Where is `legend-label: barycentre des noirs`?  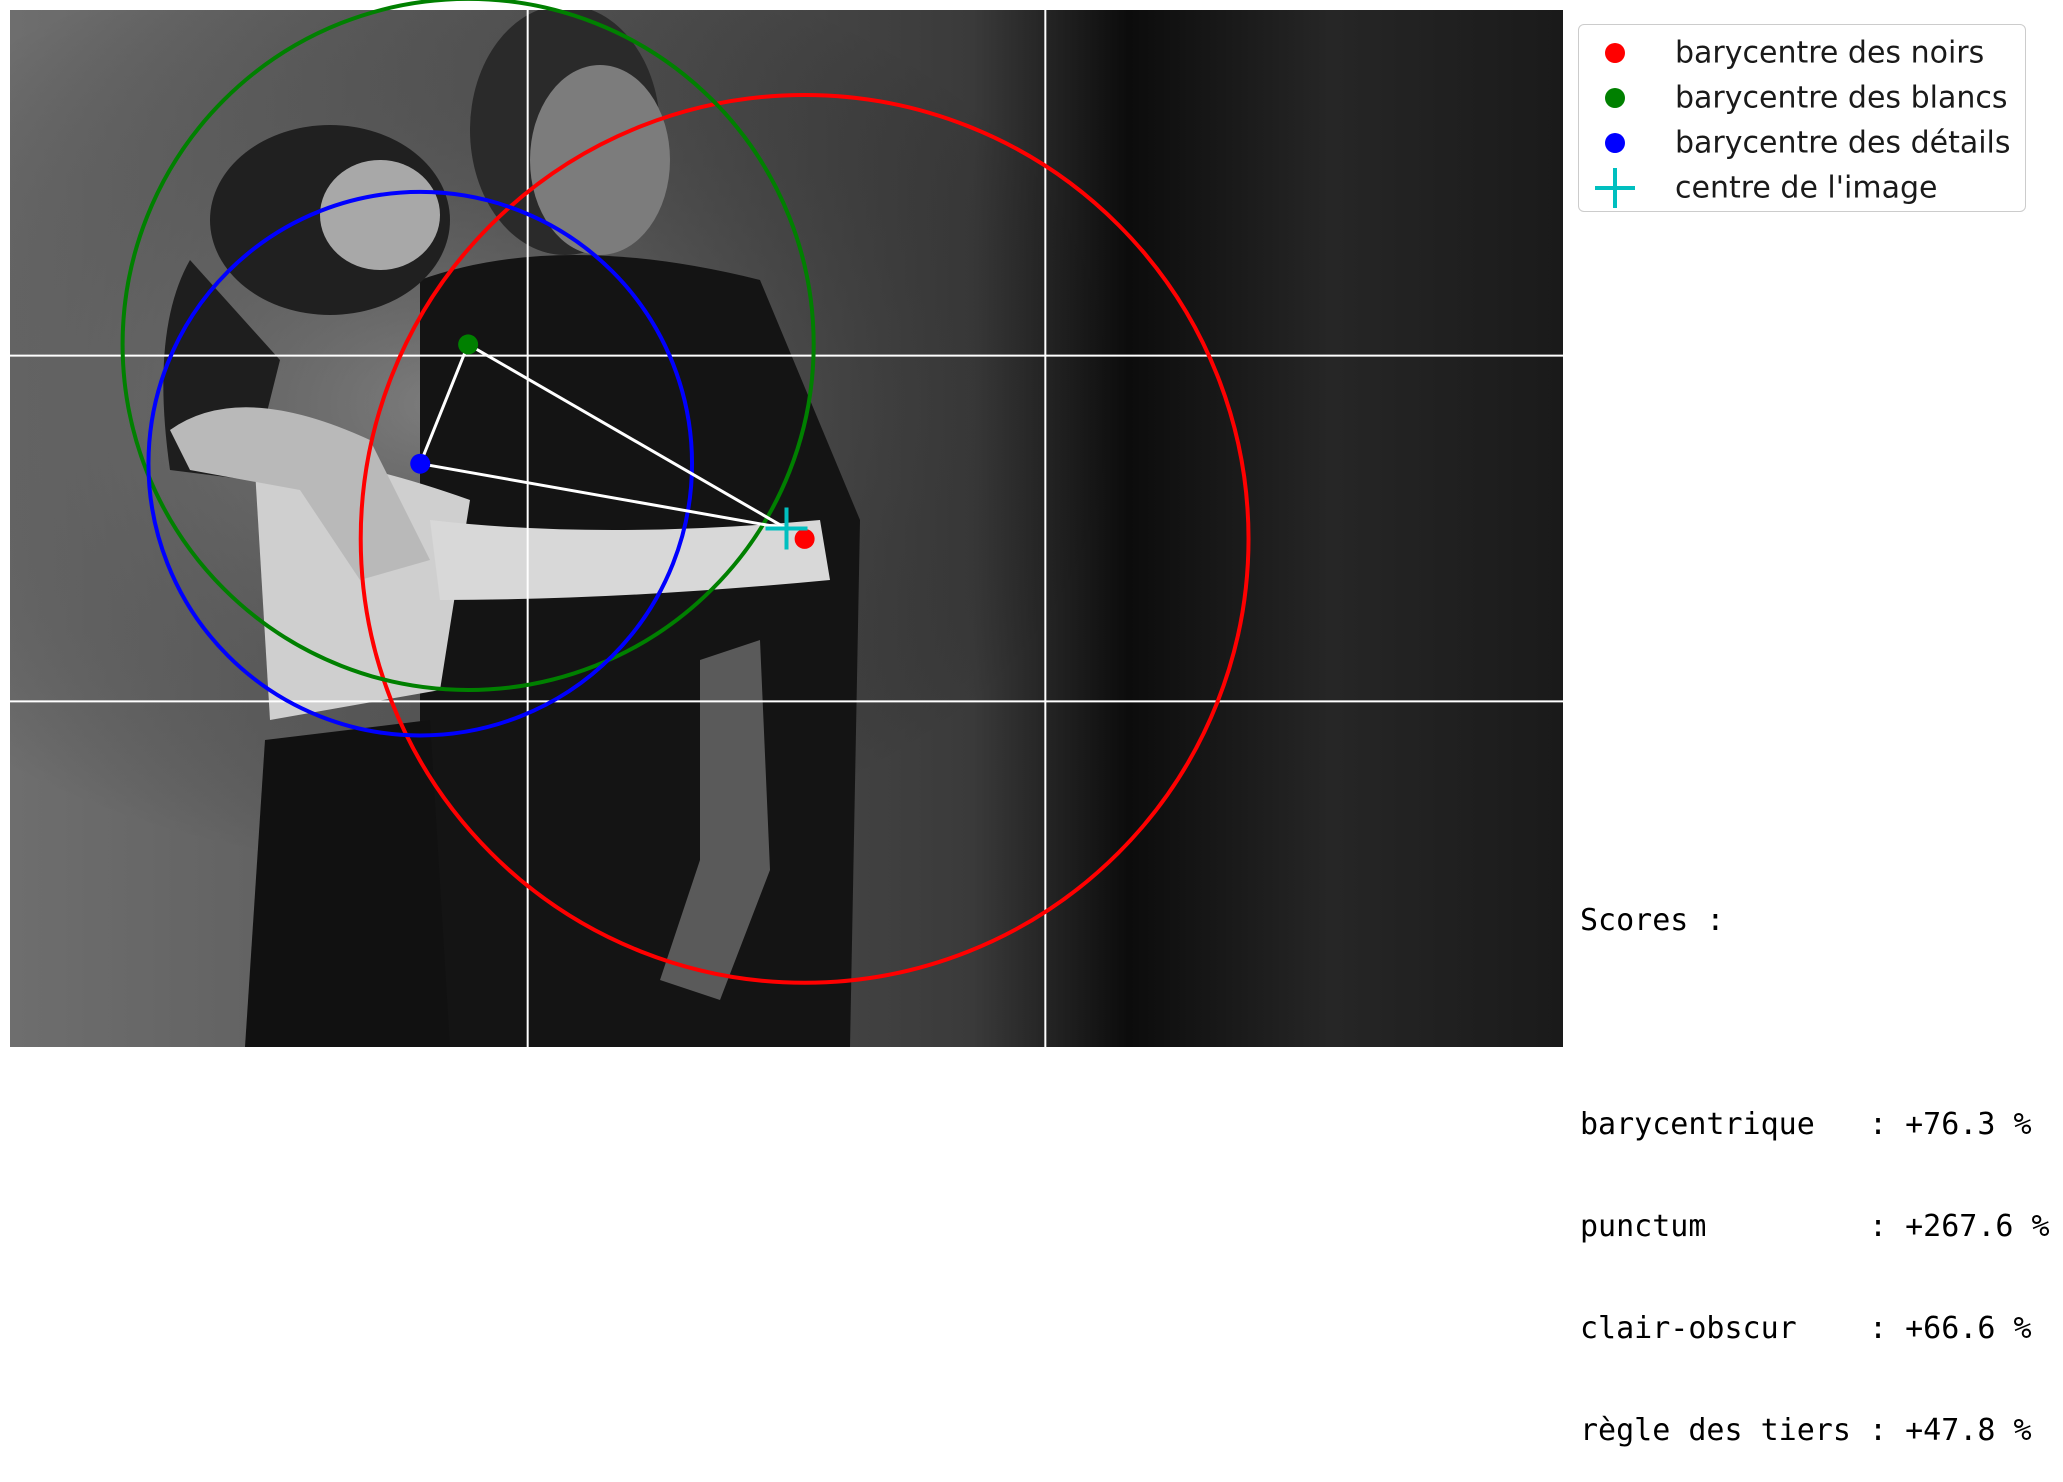
legend-label: barycentre des noirs is located at coordinates (1830, 52).